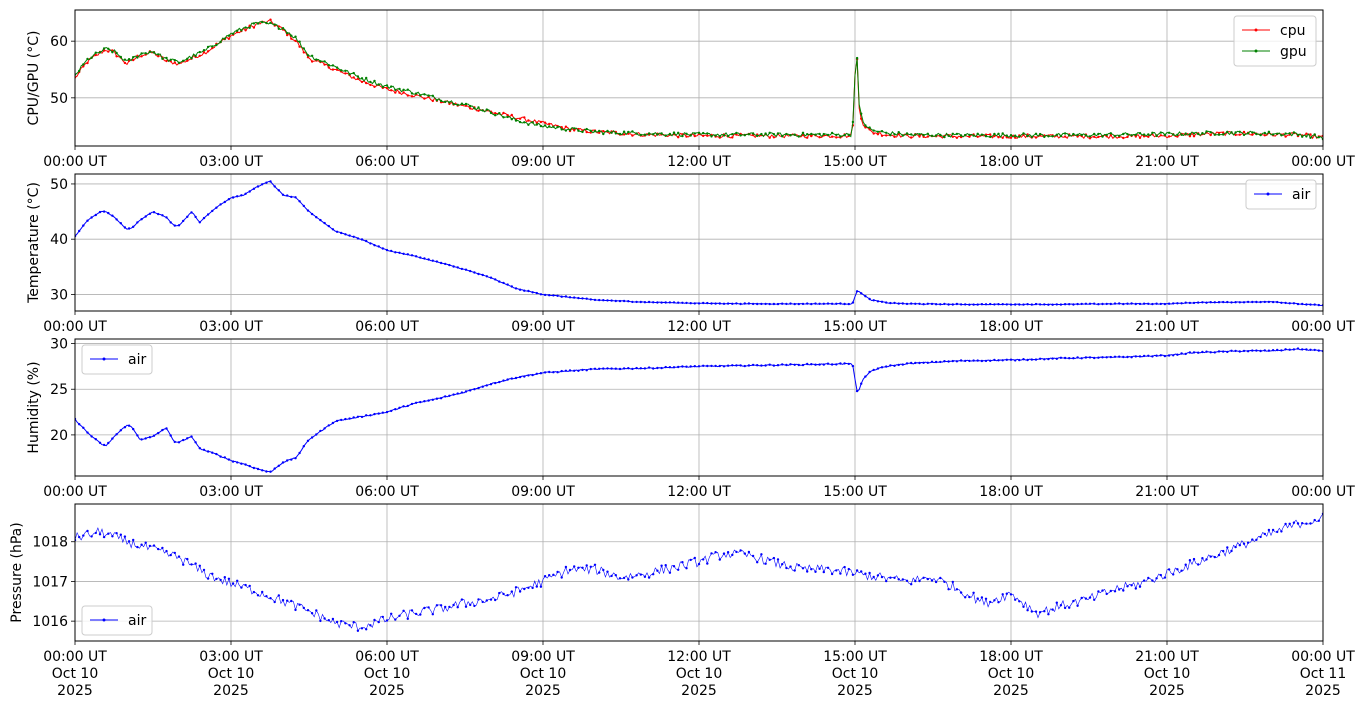  I want to click on x-tick-label: 09:00 UT Oct 10 2025, so click(543, 674).